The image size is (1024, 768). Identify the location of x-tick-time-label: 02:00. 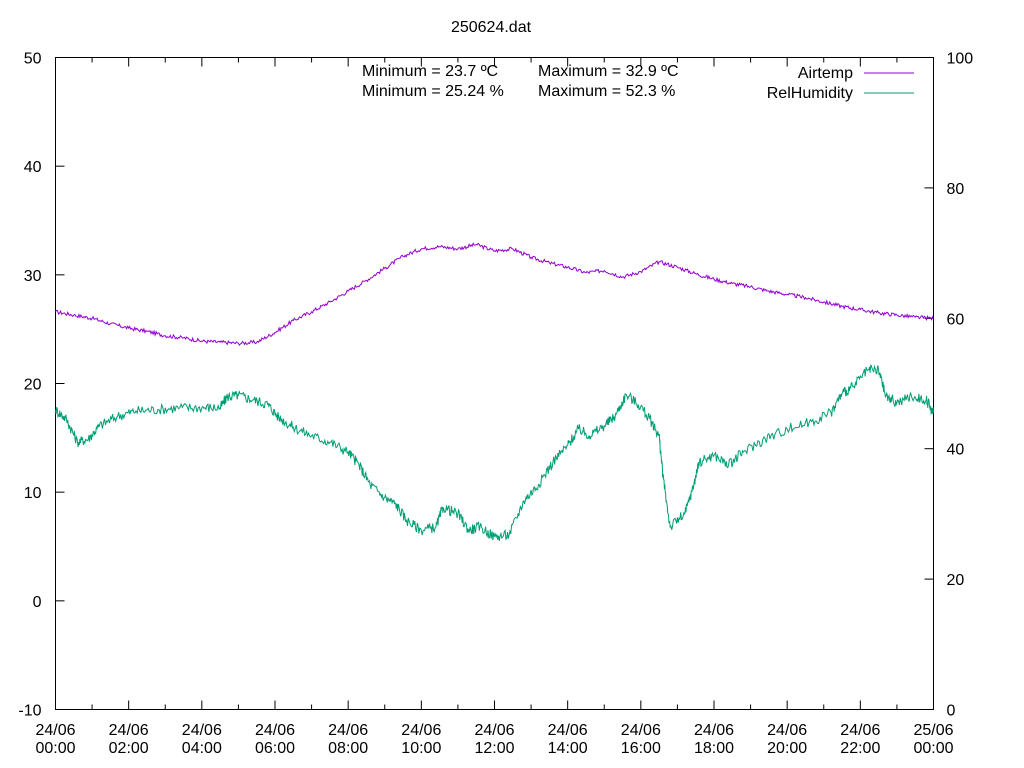
(129, 748).